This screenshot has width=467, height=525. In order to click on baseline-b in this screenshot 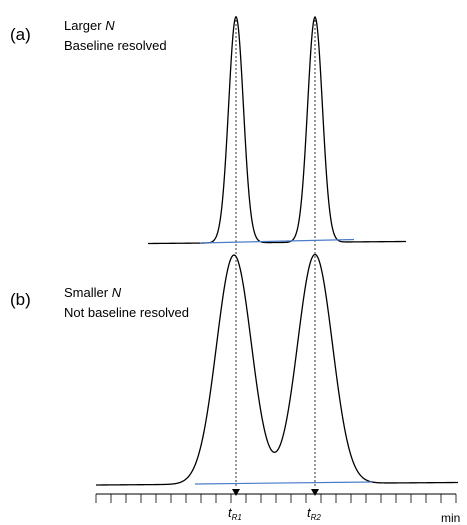, I will do `click(283, 483)`.